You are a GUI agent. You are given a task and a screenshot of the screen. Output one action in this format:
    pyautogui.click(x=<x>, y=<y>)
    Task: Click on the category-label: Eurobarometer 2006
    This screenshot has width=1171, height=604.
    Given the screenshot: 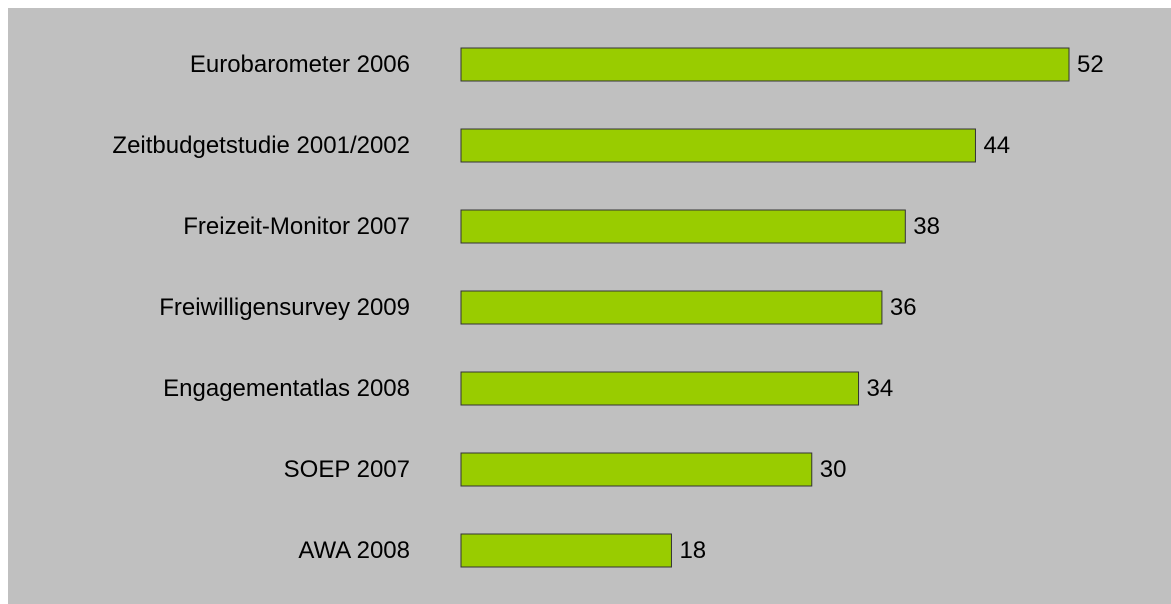 What is the action you would take?
    pyautogui.click(x=300, y=64)
    